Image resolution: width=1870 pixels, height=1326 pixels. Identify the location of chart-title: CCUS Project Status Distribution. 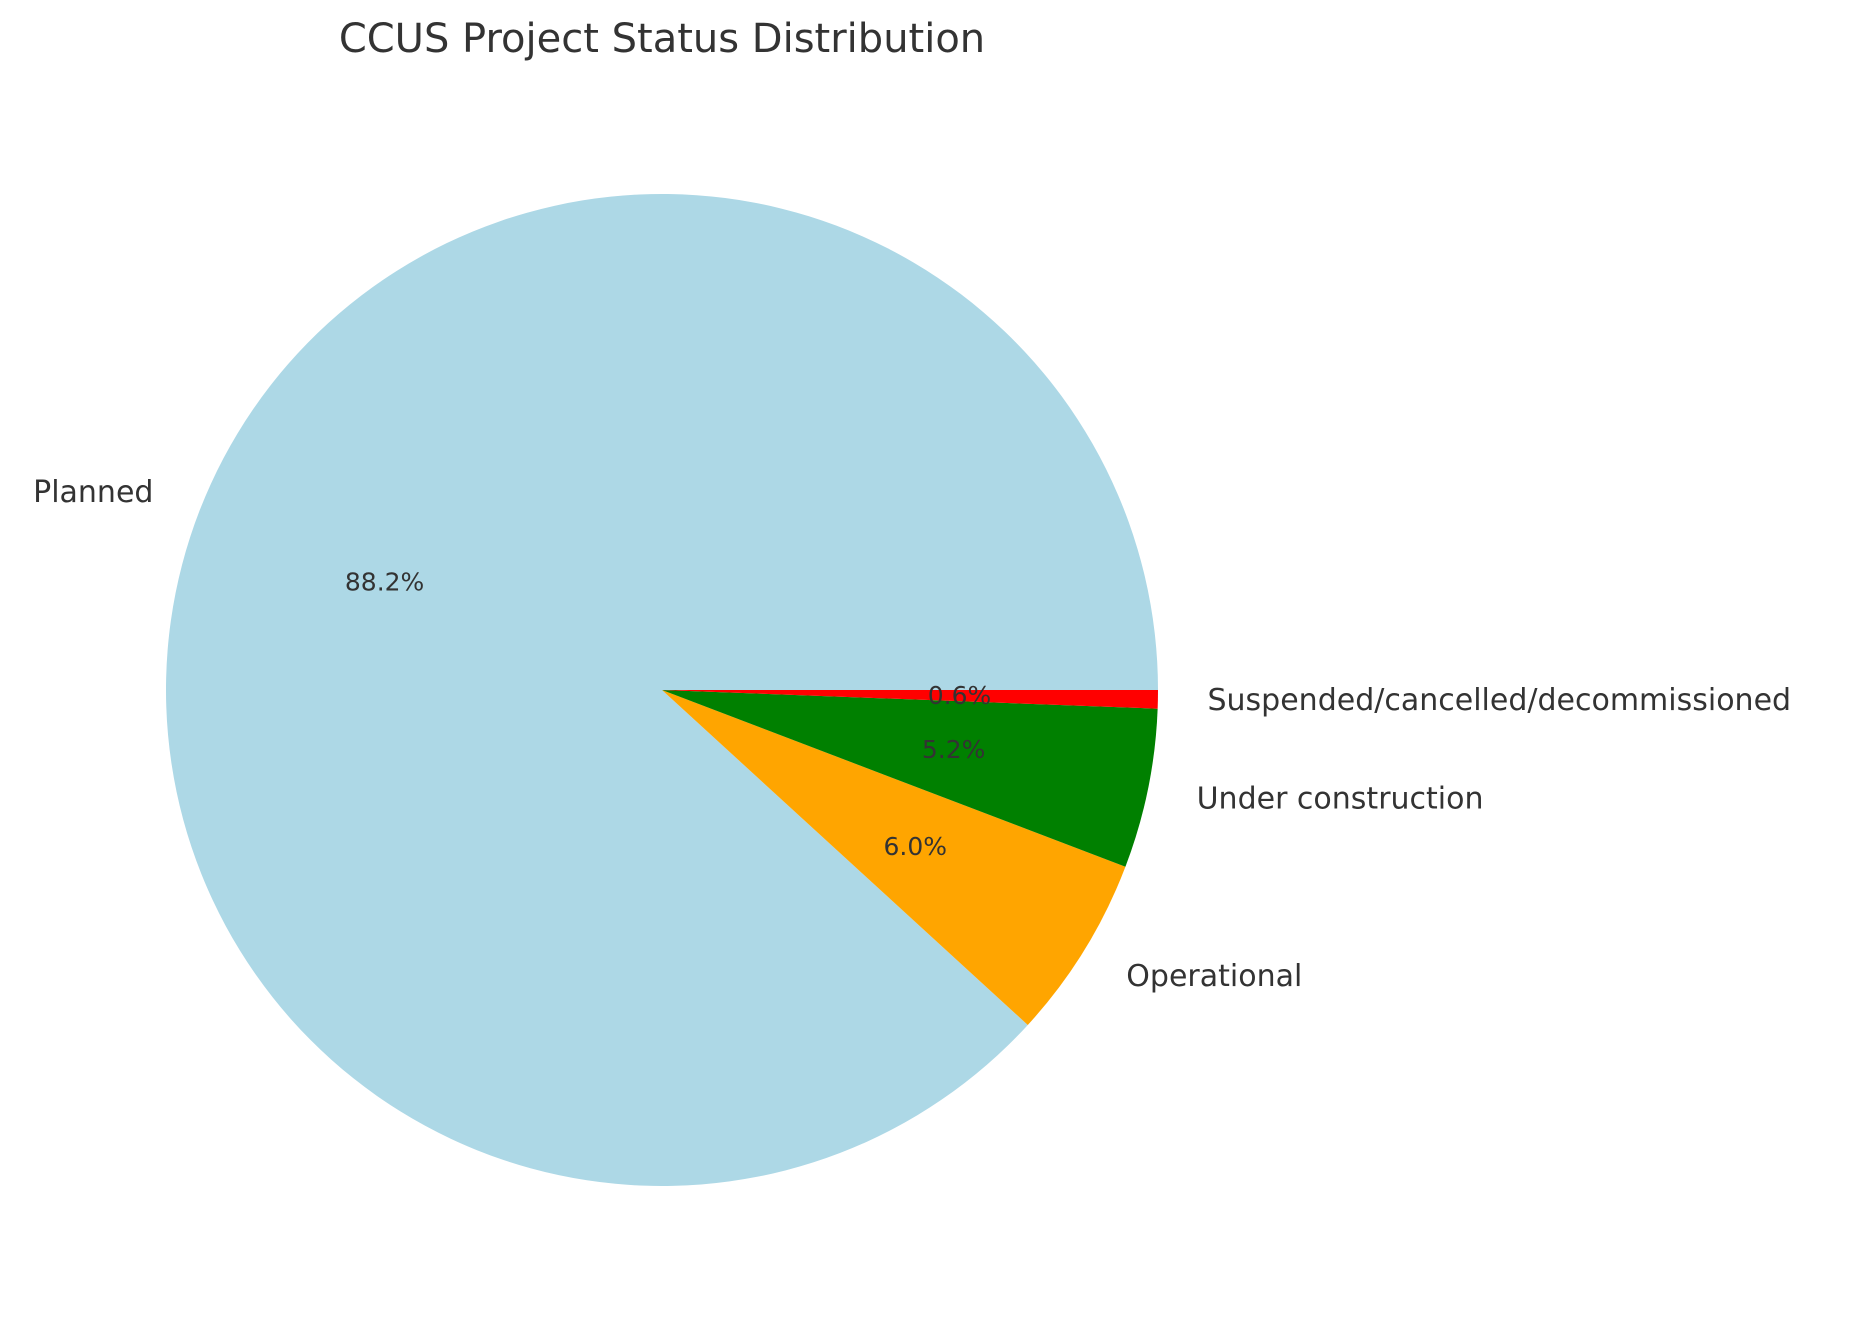
(662, 39).